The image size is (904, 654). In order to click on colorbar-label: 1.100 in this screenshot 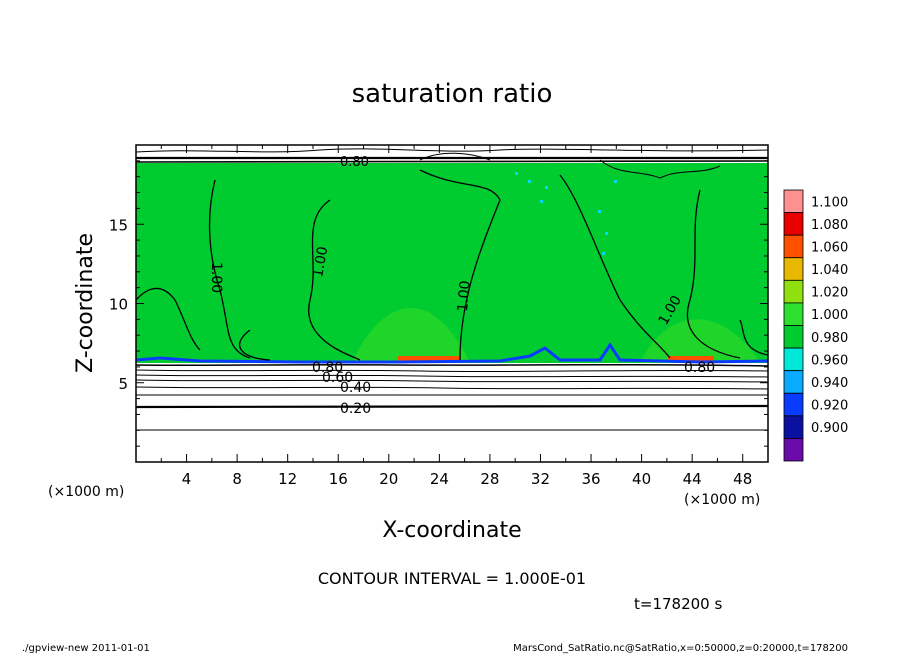, I will do `click(829, 202)`.